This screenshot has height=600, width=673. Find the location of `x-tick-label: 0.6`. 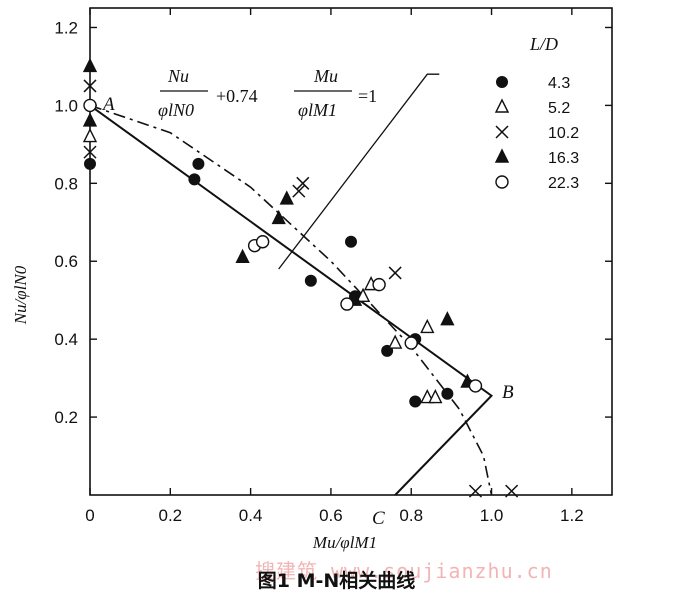

x-tick-label: 0.6 is located at coordinates (331, 515).